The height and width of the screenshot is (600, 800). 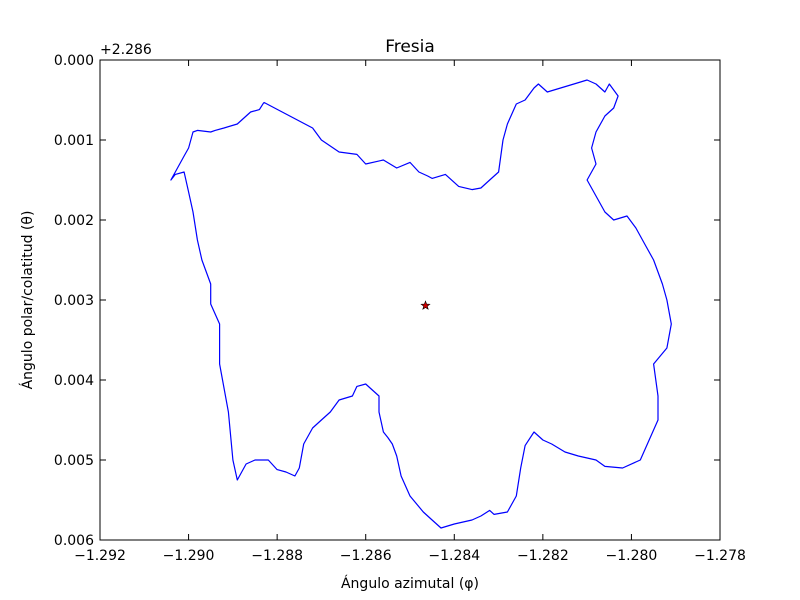 I want to click on y-tick-label: 0.000, so click(x=74, y=61).